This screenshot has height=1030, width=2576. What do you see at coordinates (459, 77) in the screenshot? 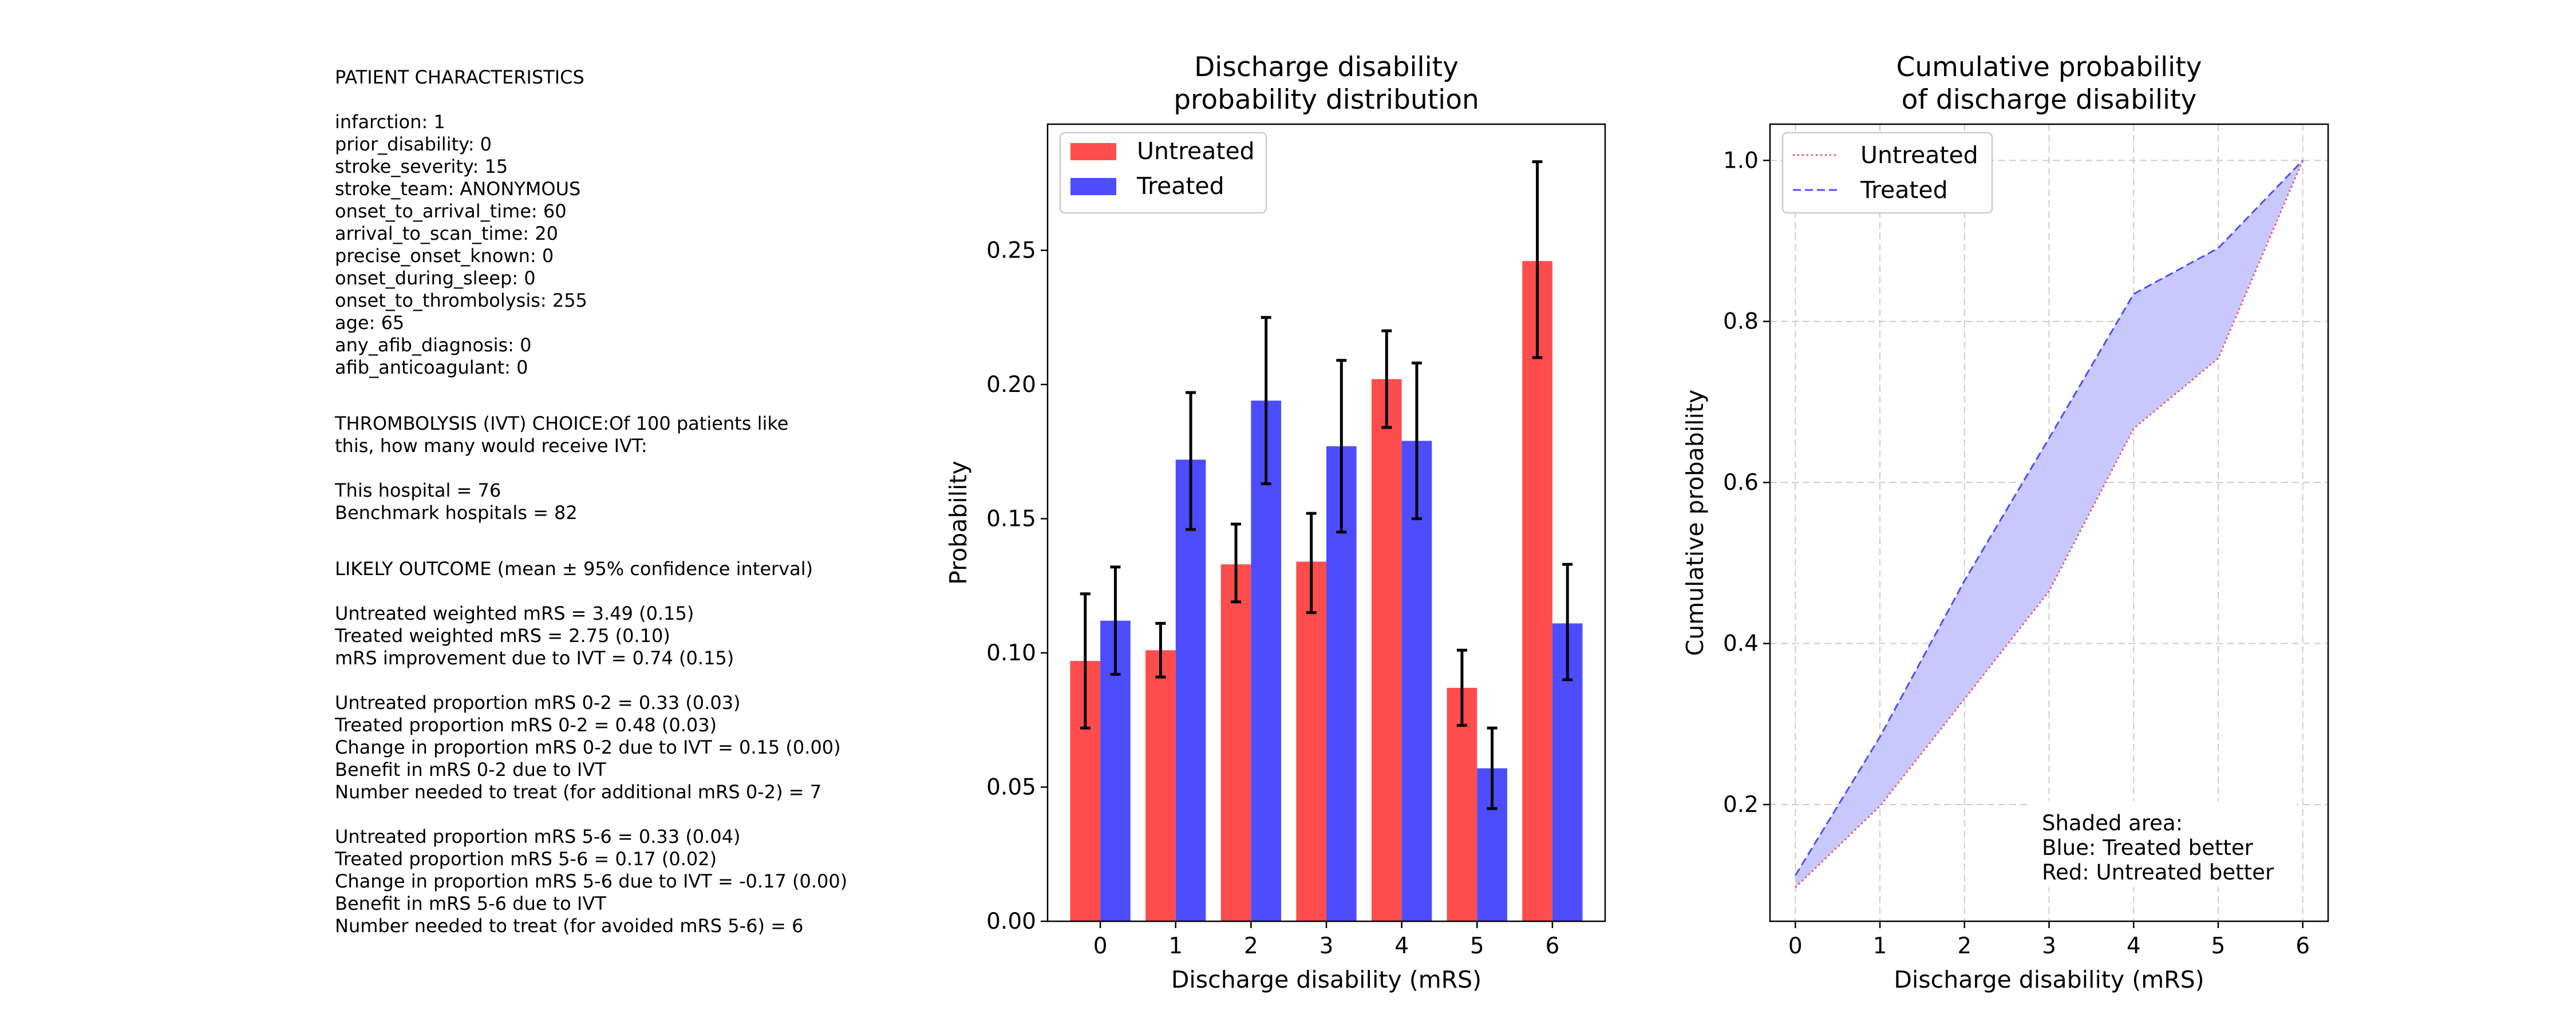
I see `patient-heading: PATIENT CHARACTERISTICS` at bounding box center [459, 77].